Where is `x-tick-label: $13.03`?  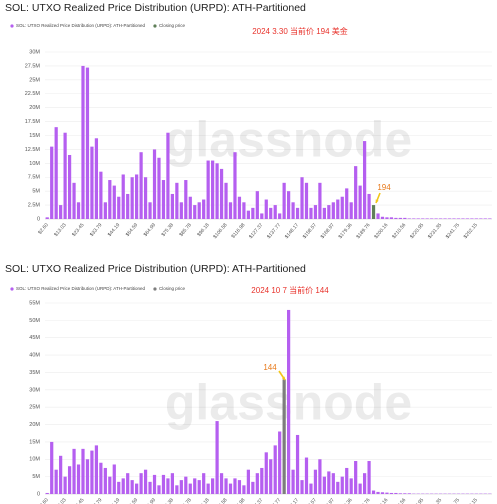
x-tick-label: $13.03 is located at coordinates (60, 230).